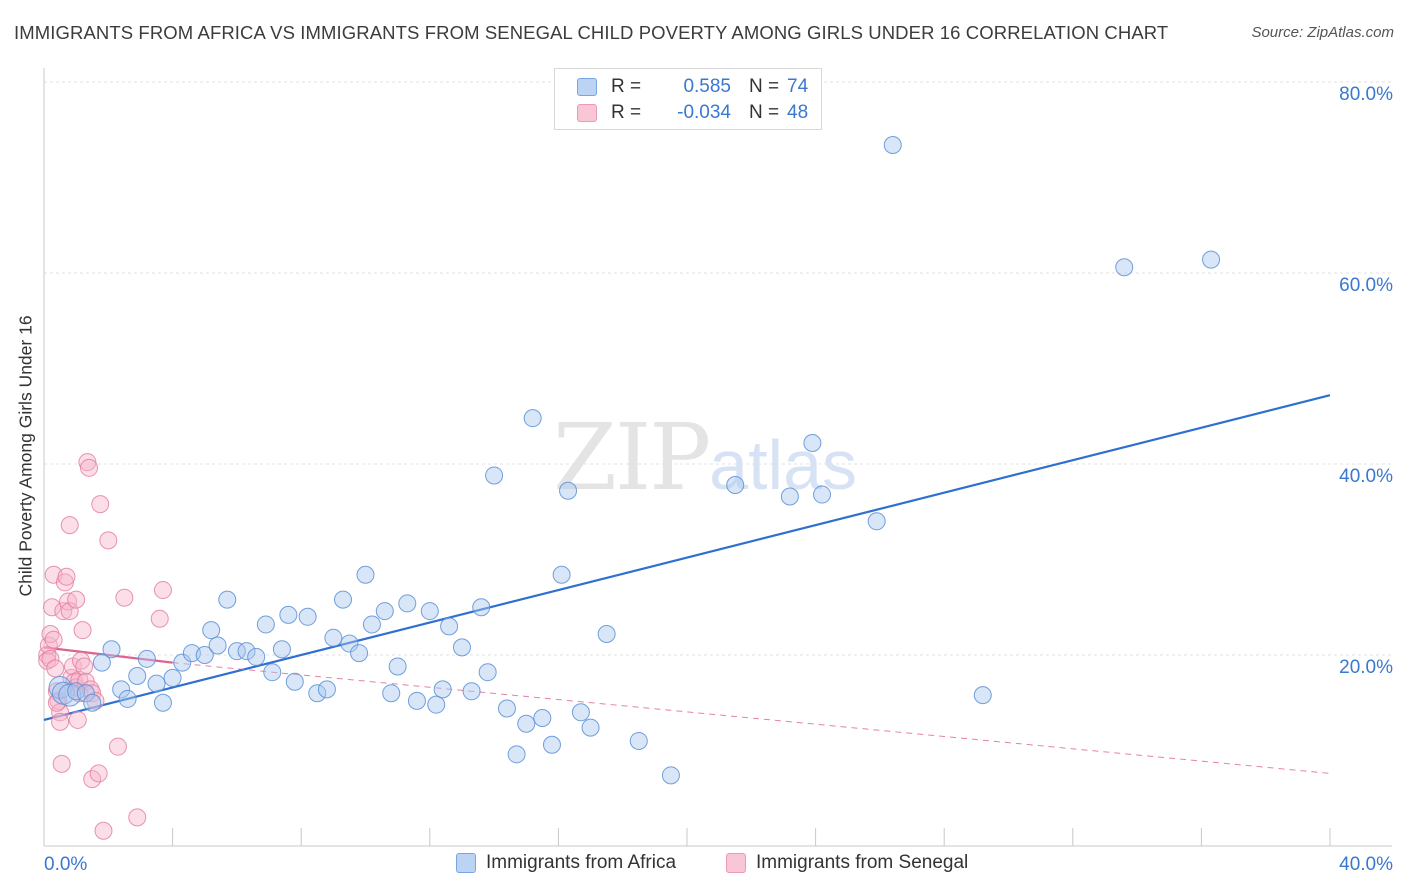  What do you see at coordinates (736, 863) in the screenshot?
I see `senegal-legend-swatch` at bounding box center [736, 863].